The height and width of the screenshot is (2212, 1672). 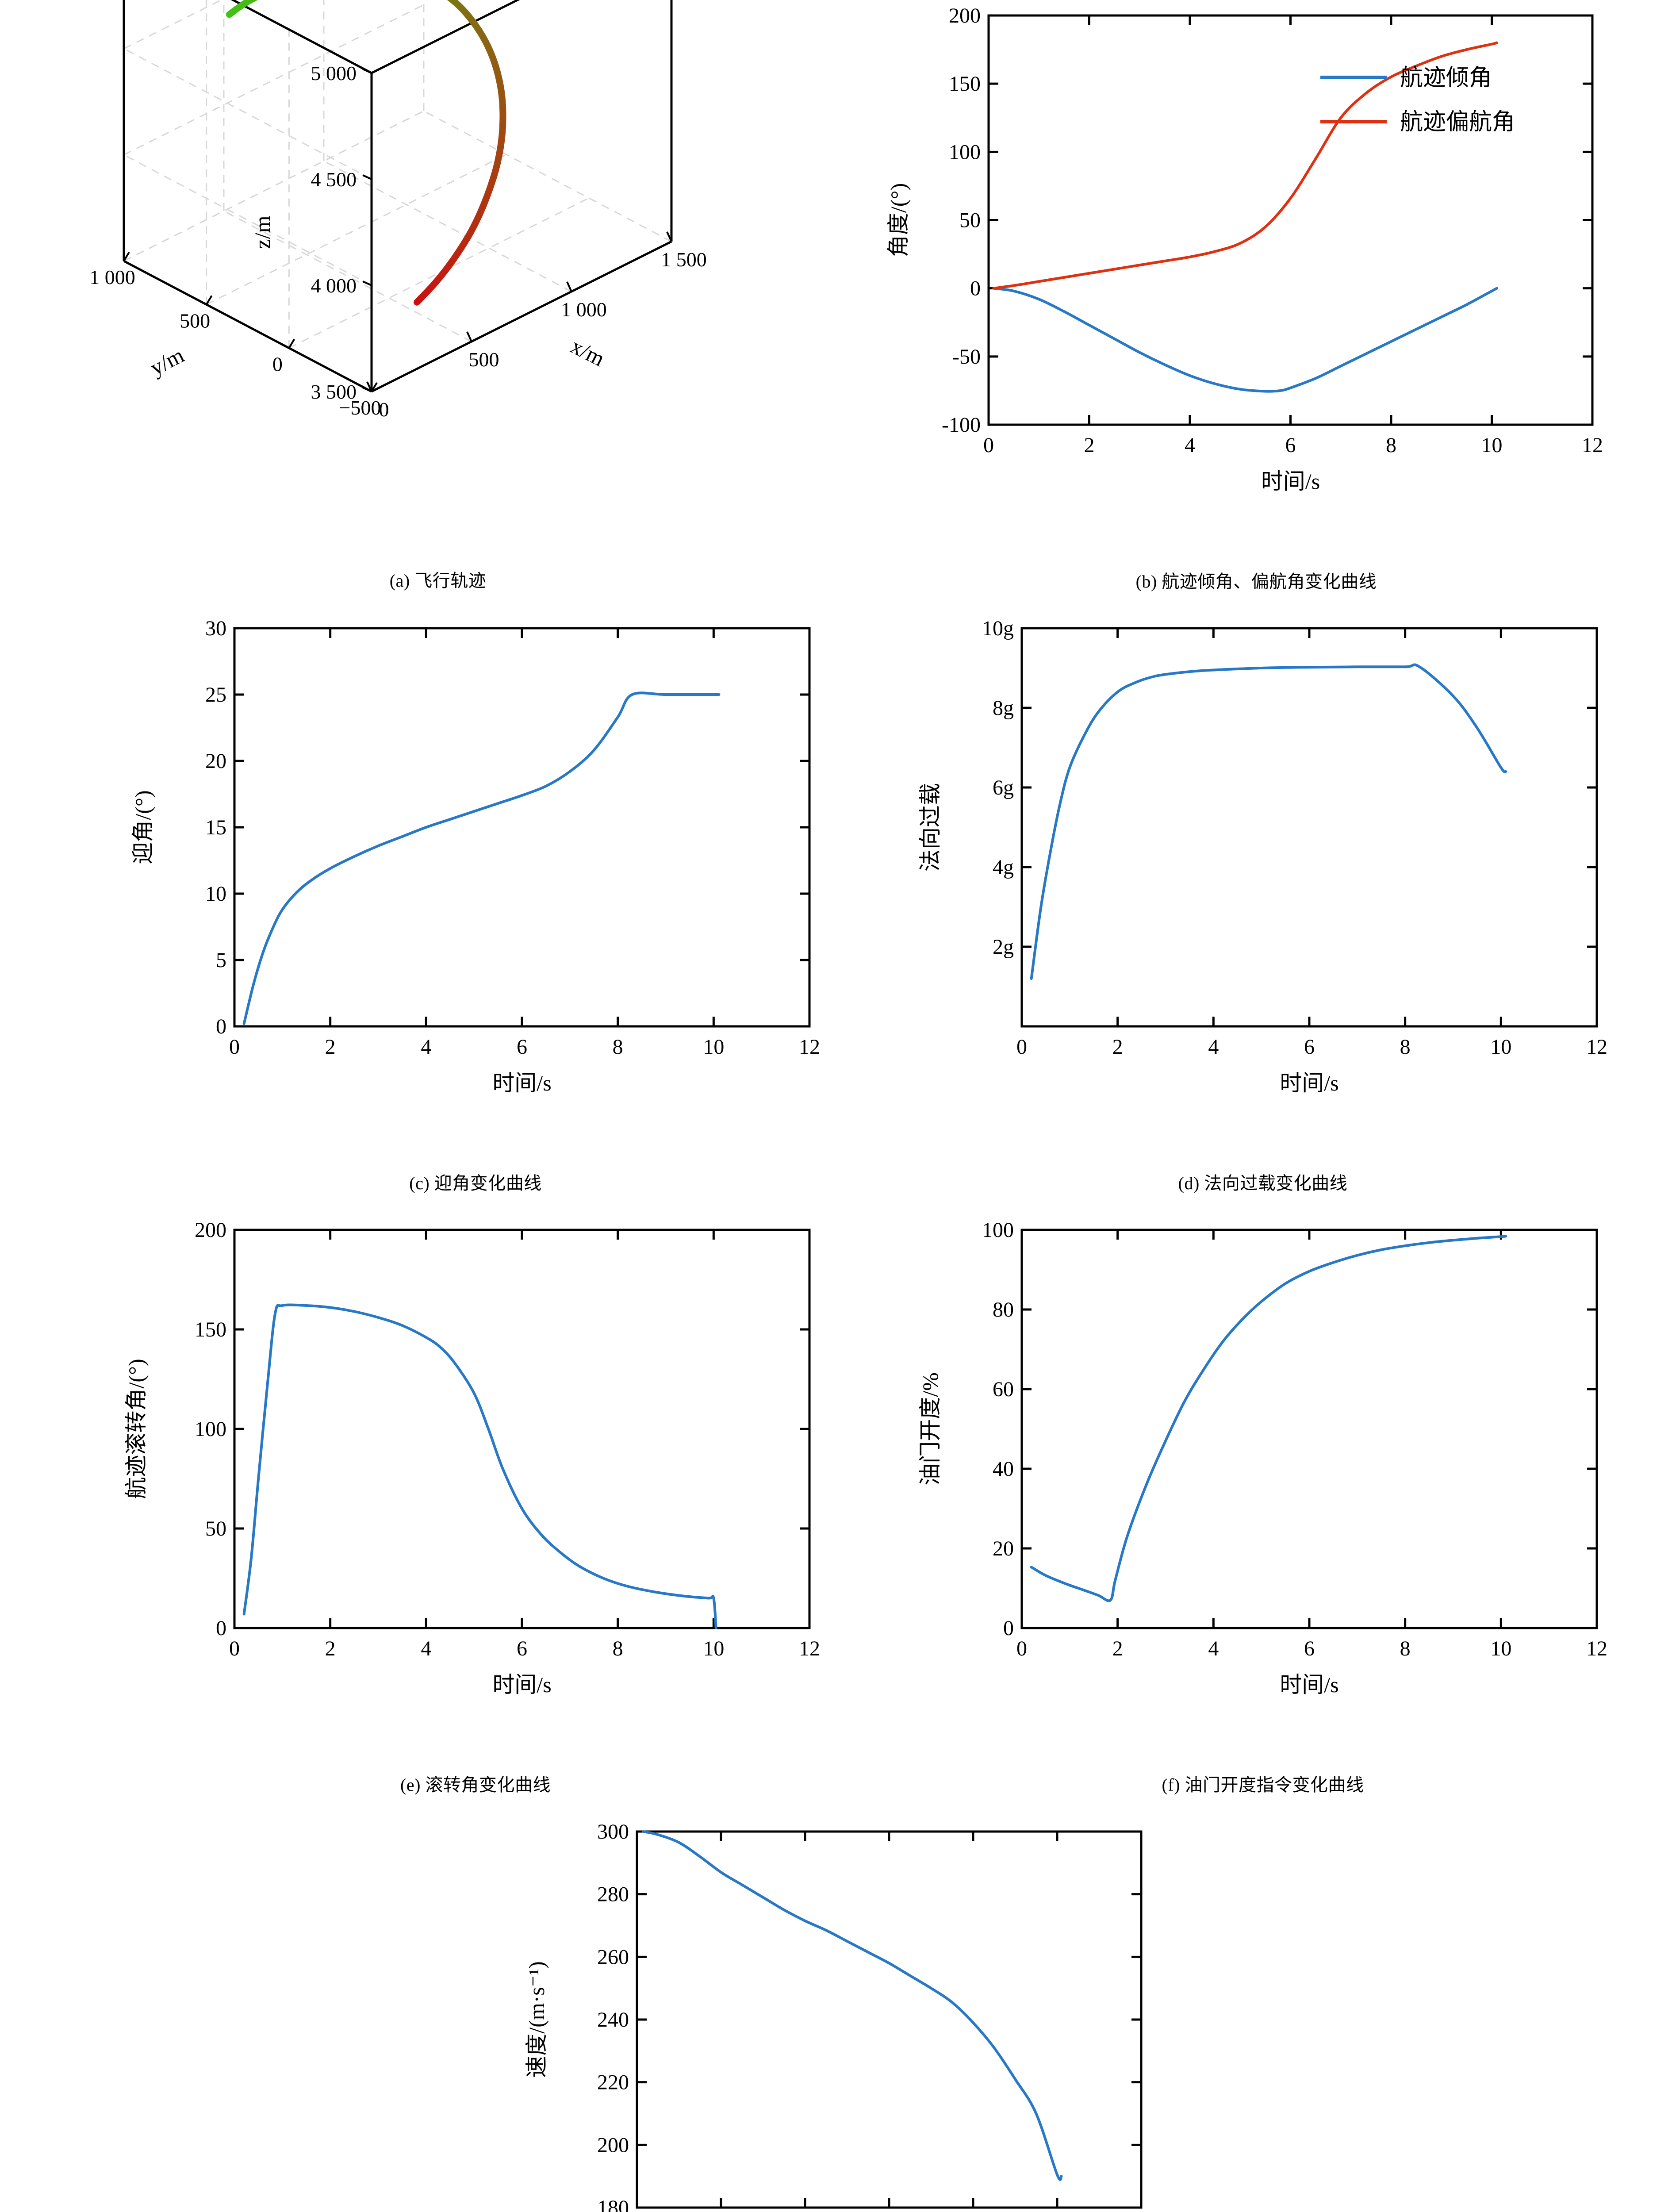 What do you see at coordinates (613, 2083) in the screenshot?
I see `y-tick-label: 220` at bounding box center [613, 2083].